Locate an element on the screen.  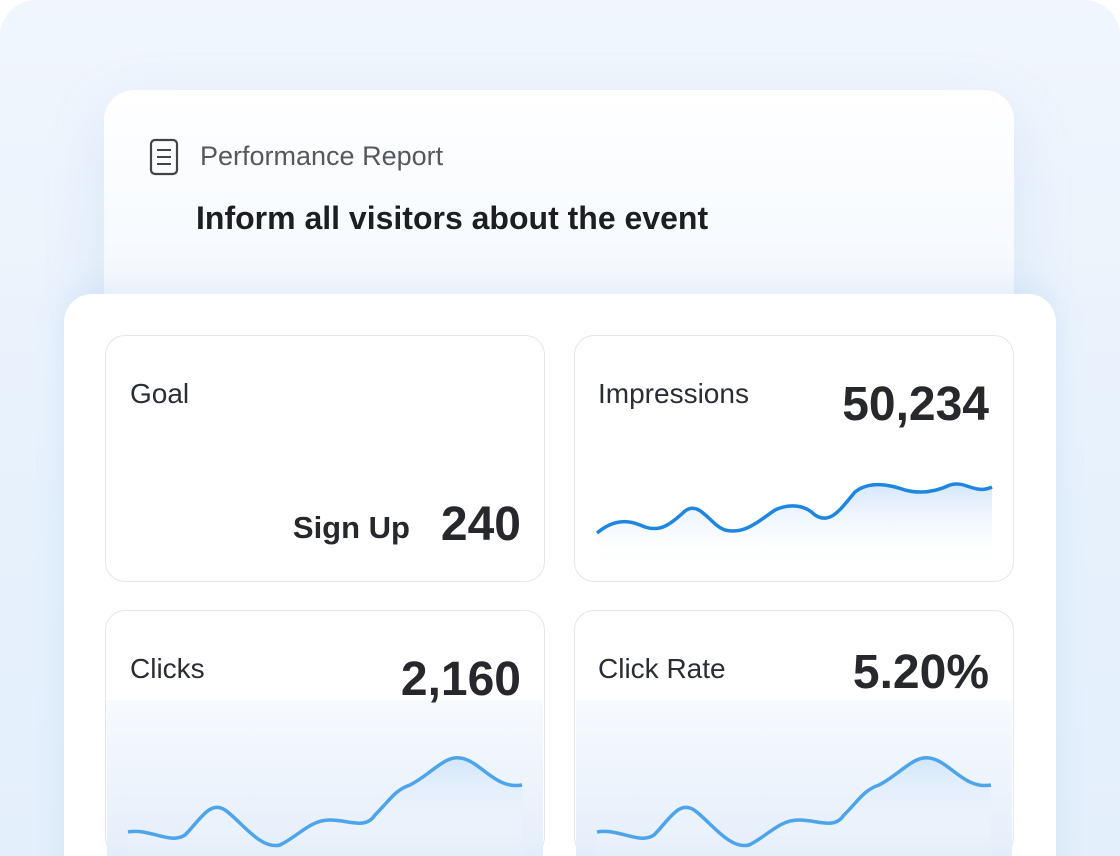
card-value: 2,160 is located at coordinates (460, 679).